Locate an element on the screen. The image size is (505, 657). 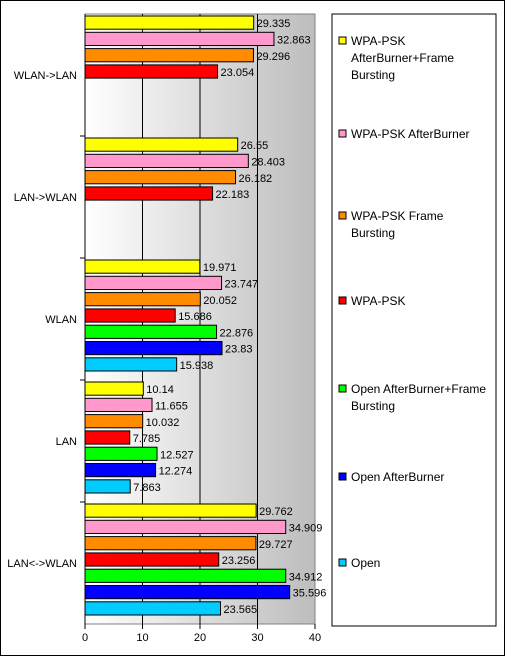
data-label: 10.14 is located at coordinates (160, 390).